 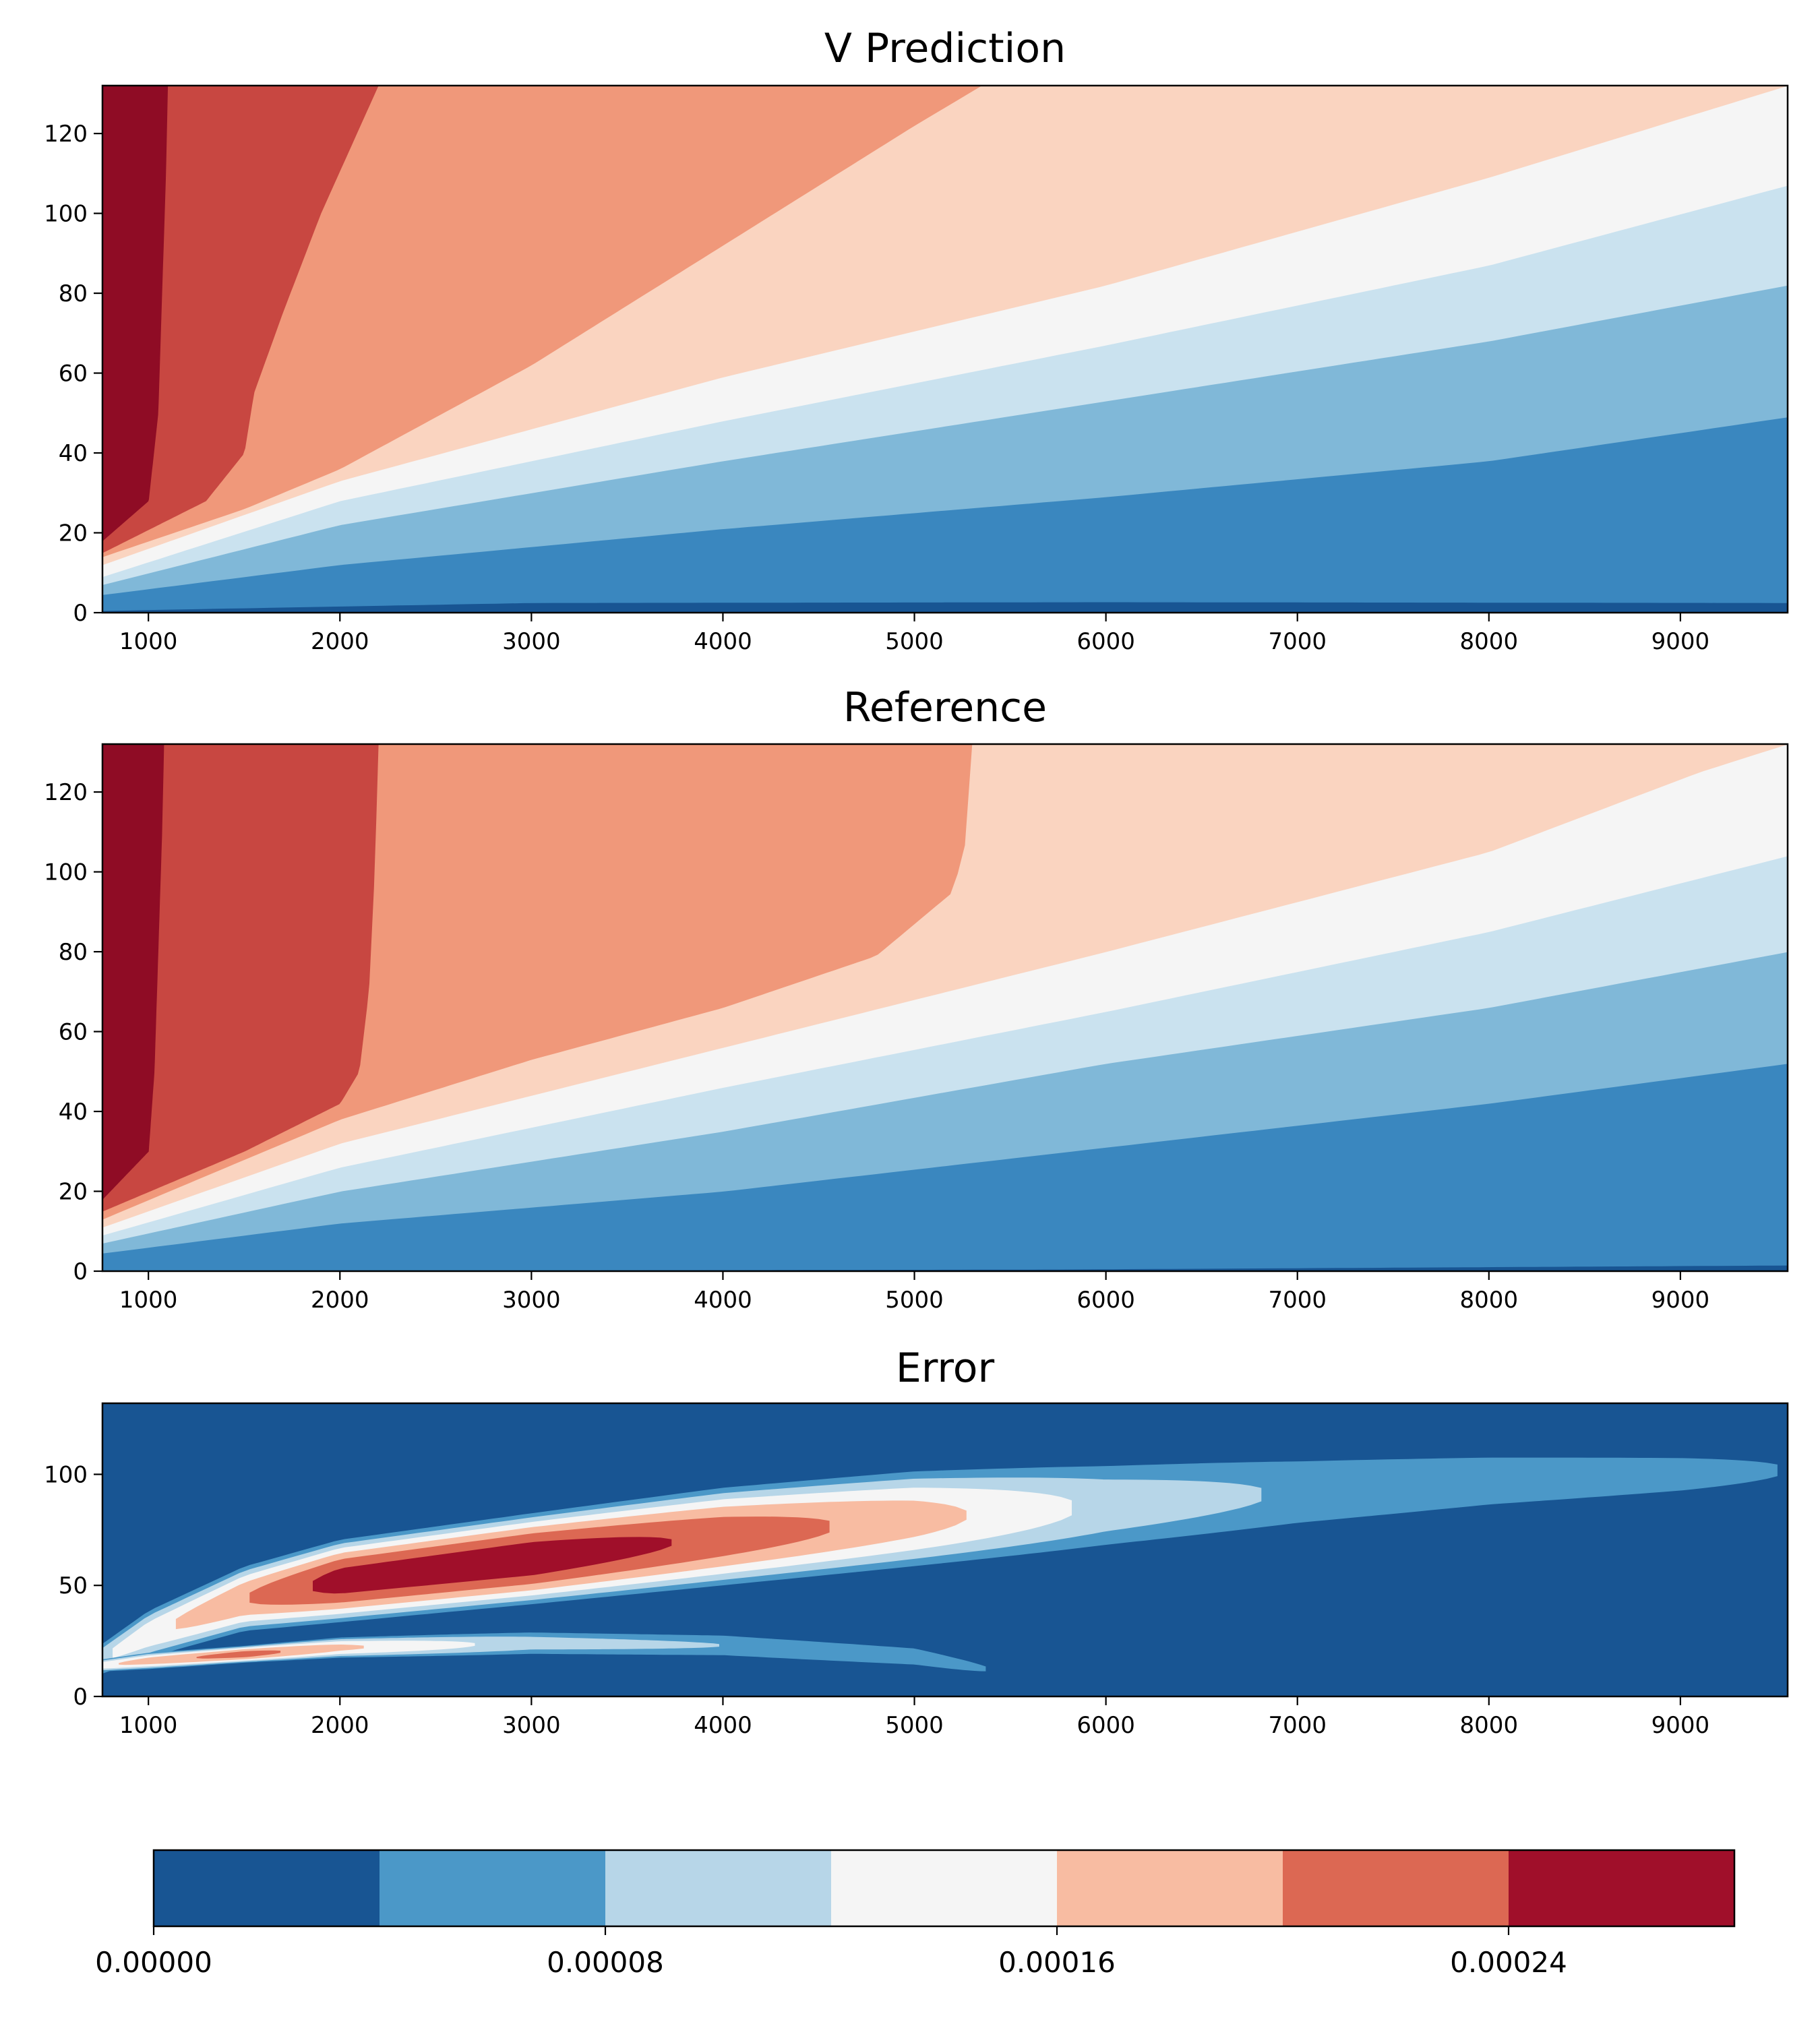 I want to click on colorbar-segments, so click(x=944, y=1888).